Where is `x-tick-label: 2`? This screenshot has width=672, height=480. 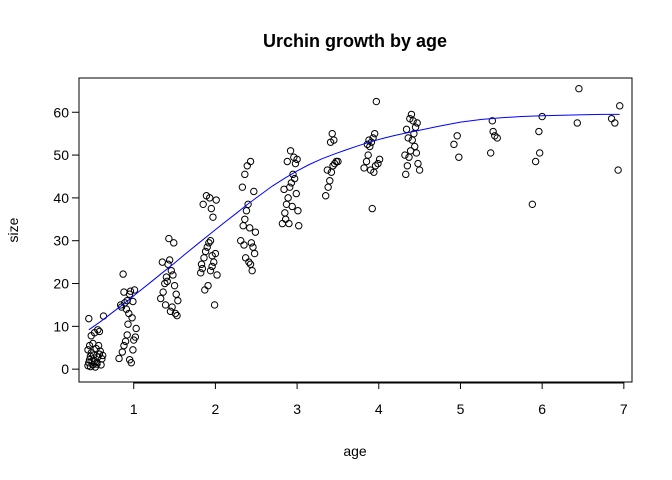
x-tick-label: 2 is located at coordinates (216, 409).